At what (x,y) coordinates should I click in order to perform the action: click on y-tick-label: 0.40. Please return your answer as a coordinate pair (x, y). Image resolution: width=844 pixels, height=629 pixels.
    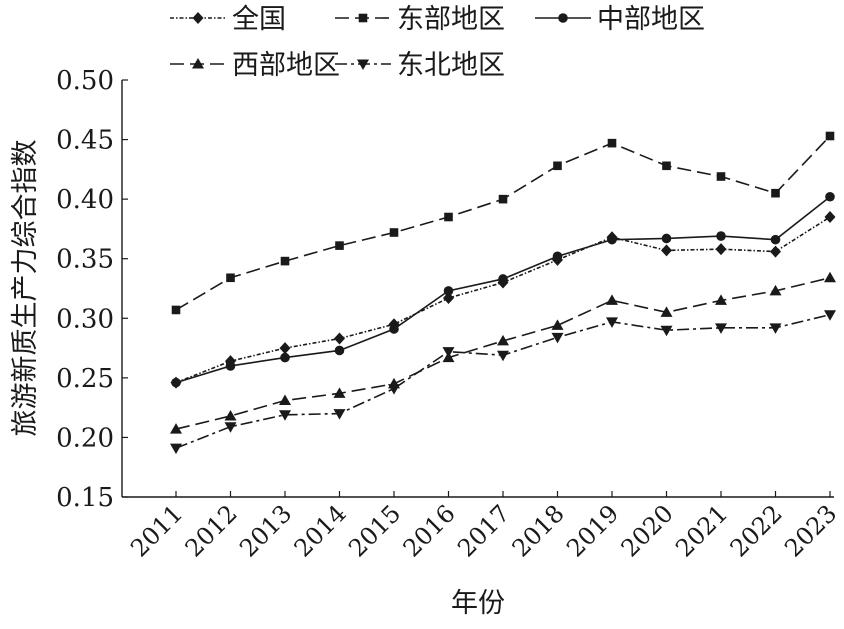
    Looking at the image, I should click on (85, 200).